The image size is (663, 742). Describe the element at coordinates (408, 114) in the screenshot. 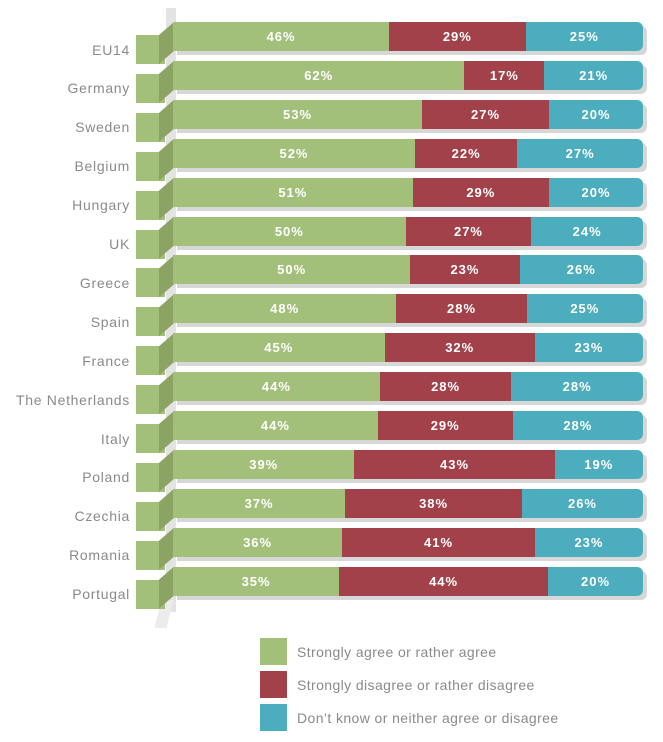

I see `stacked-bar: 53% 27% 20%` at that location.